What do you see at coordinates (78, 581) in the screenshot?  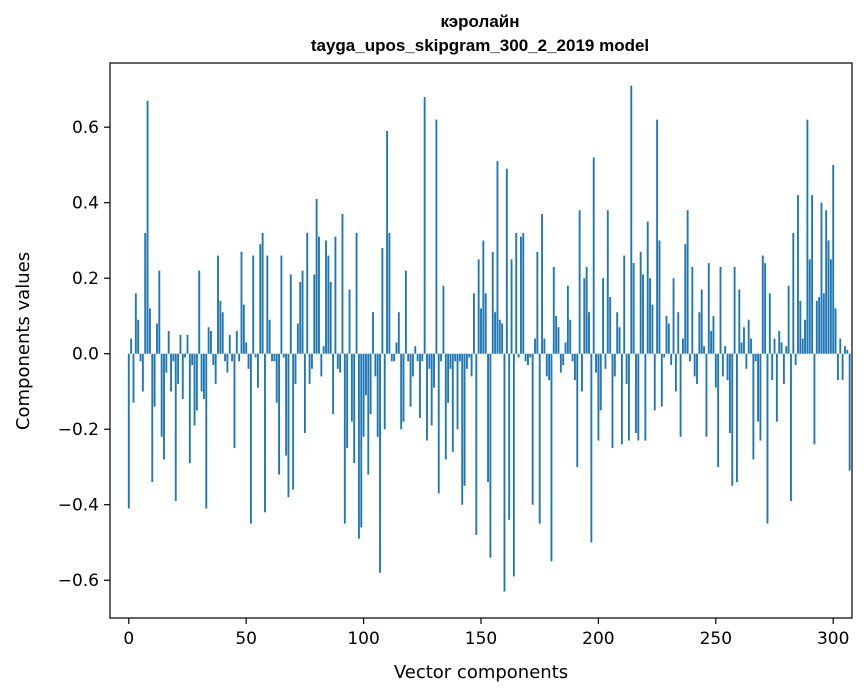 I see `y-tick-label: −0.6` at bounding box center [78, 581].